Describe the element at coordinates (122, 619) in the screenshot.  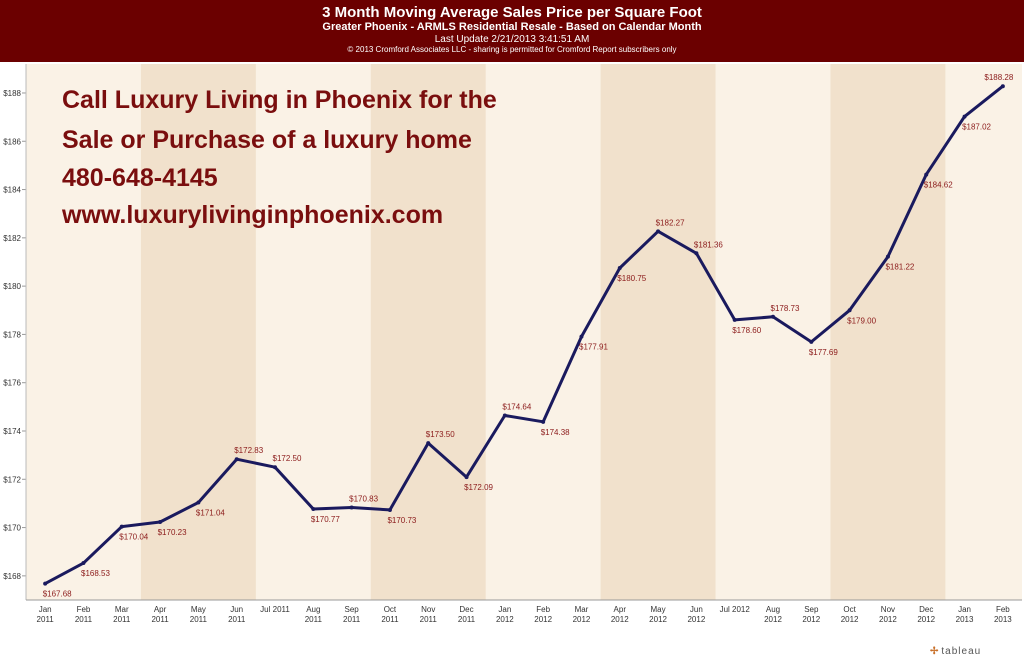
I see `x-tick-year-2: 2011` at that location.